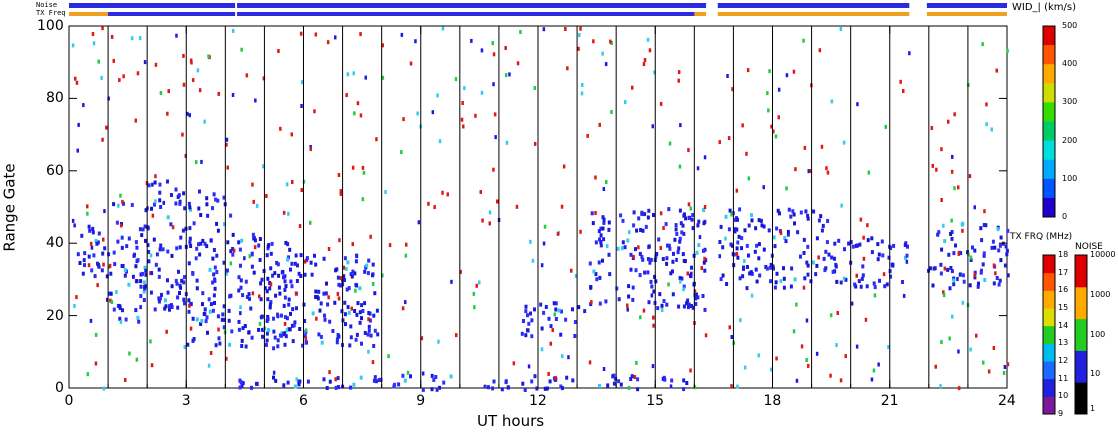 This screenshot has width=1118, height=435. What do you see at coordinates (421, 401) in the screenshot?
I see `x-tick-label: 9` at bounding box center [421, 401].